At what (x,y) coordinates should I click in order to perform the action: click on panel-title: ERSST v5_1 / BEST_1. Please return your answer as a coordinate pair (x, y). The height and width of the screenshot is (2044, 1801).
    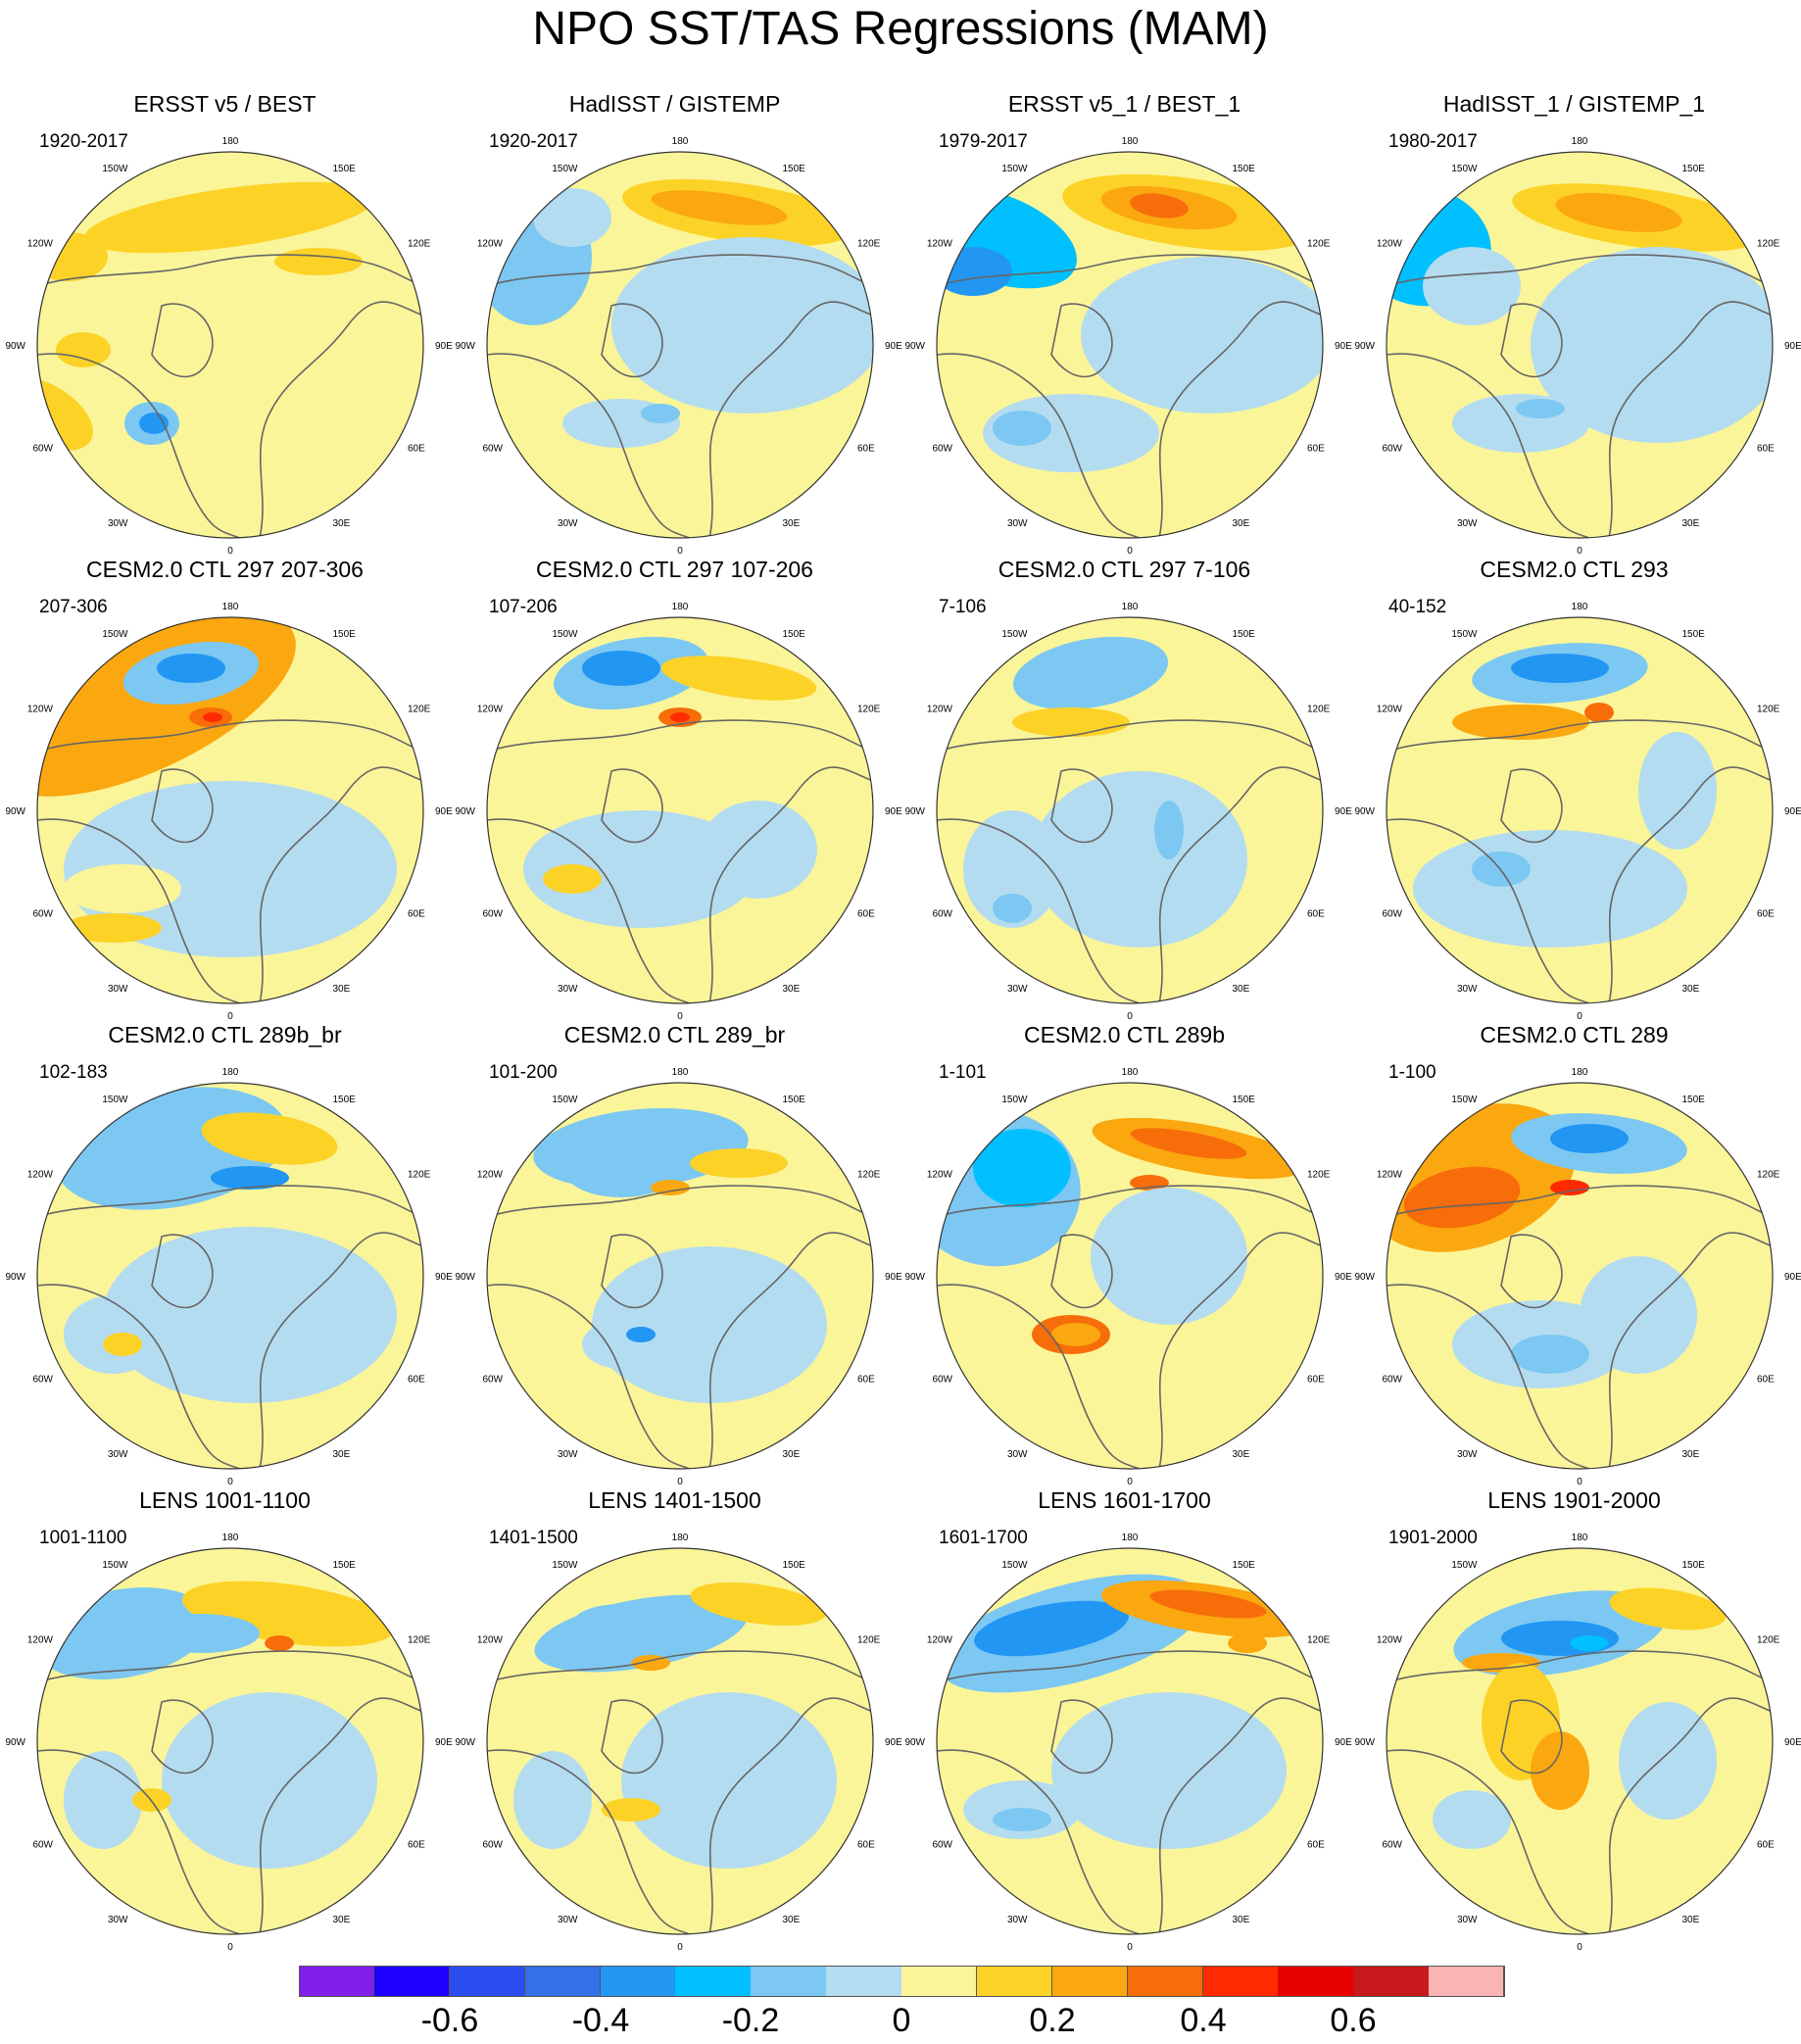
    Looking at the image, I should click on (1124, 104).